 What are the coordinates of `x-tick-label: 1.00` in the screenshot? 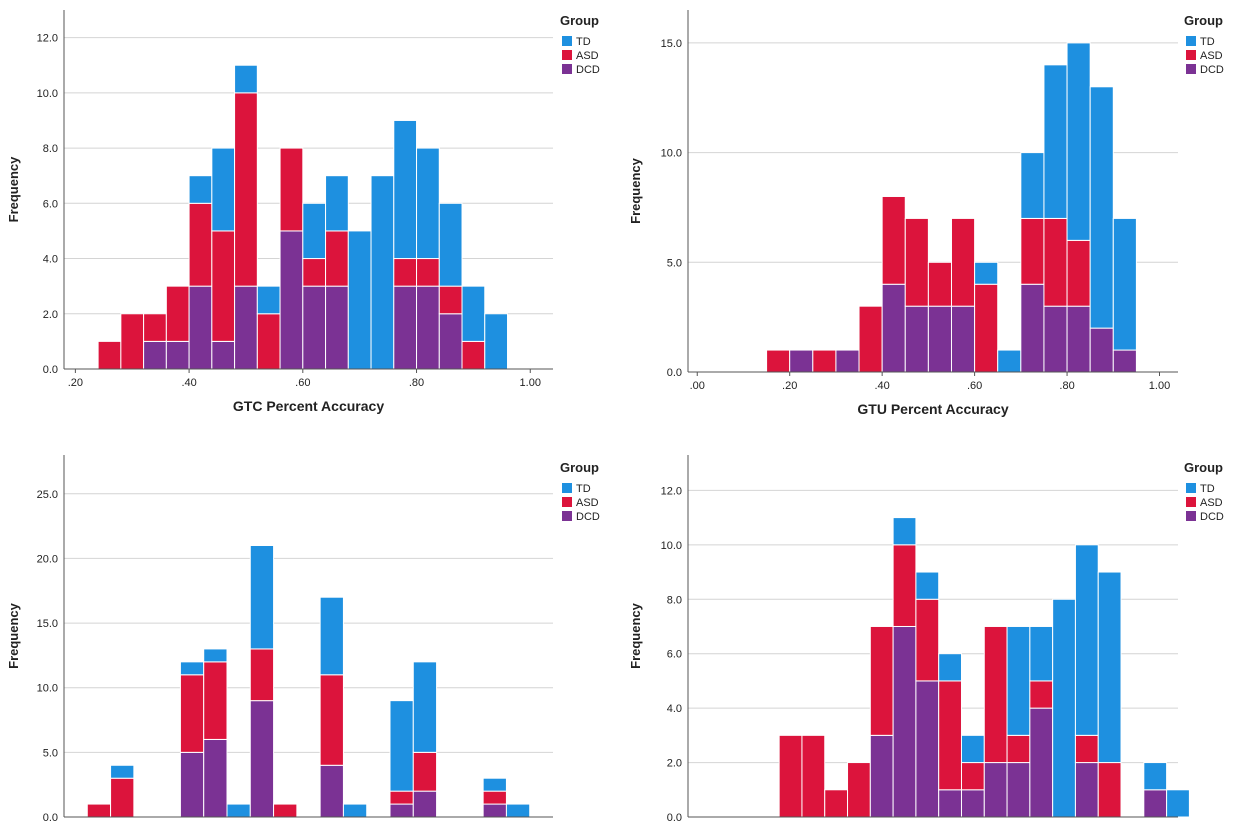 It's located at (1159, 386).